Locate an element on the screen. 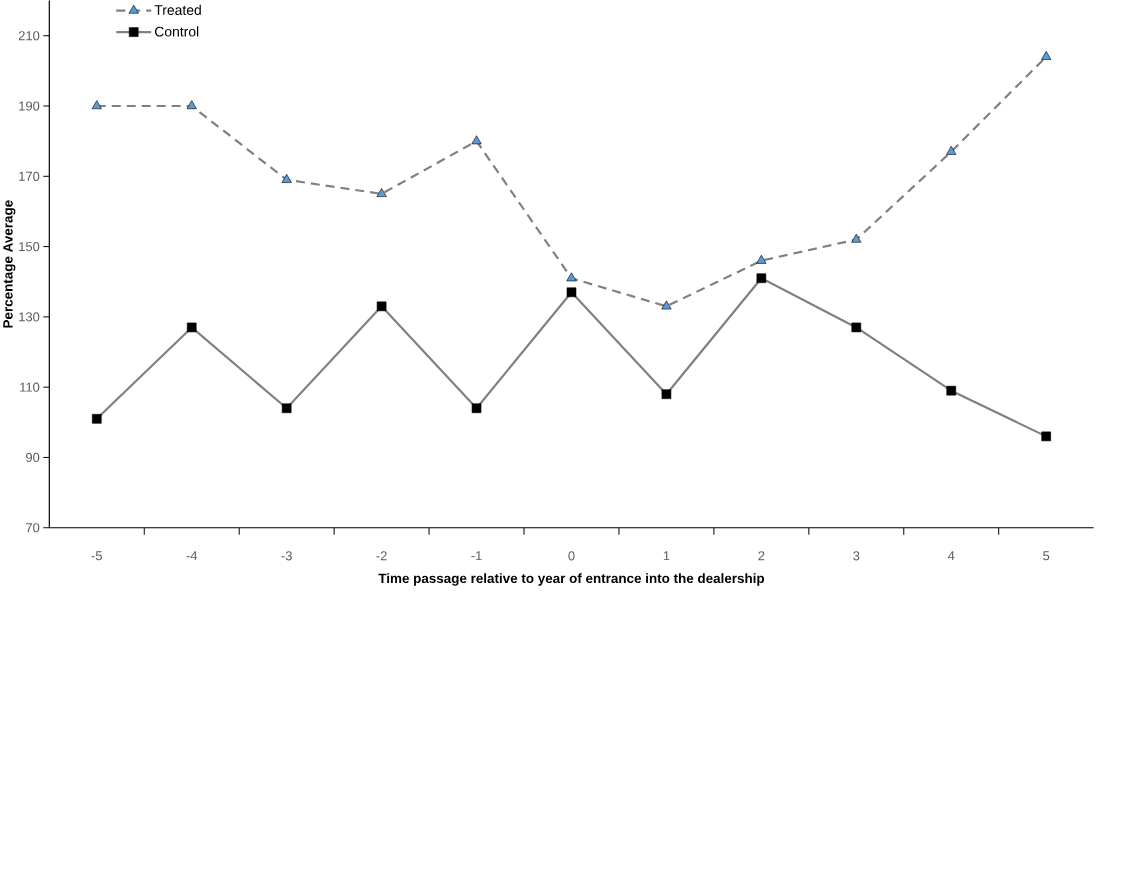  x-tick-label: 5 is located at coordinates (1046, 556).